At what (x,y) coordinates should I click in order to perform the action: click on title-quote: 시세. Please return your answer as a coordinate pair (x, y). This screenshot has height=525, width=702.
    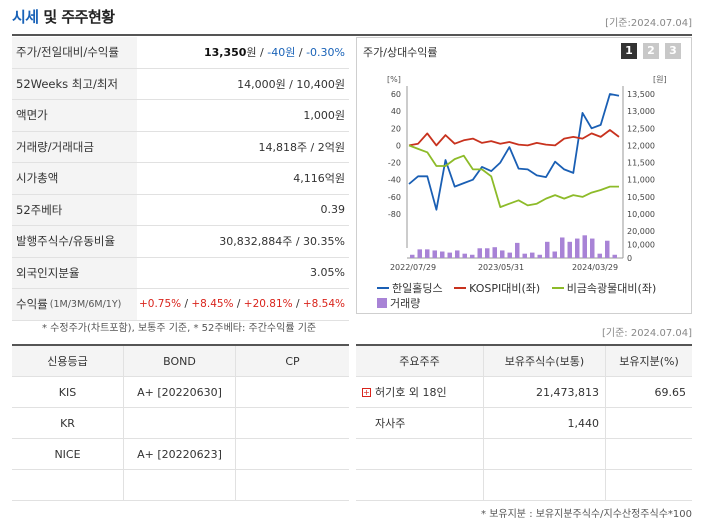
    Looking at the image, I should click on (25, 17).